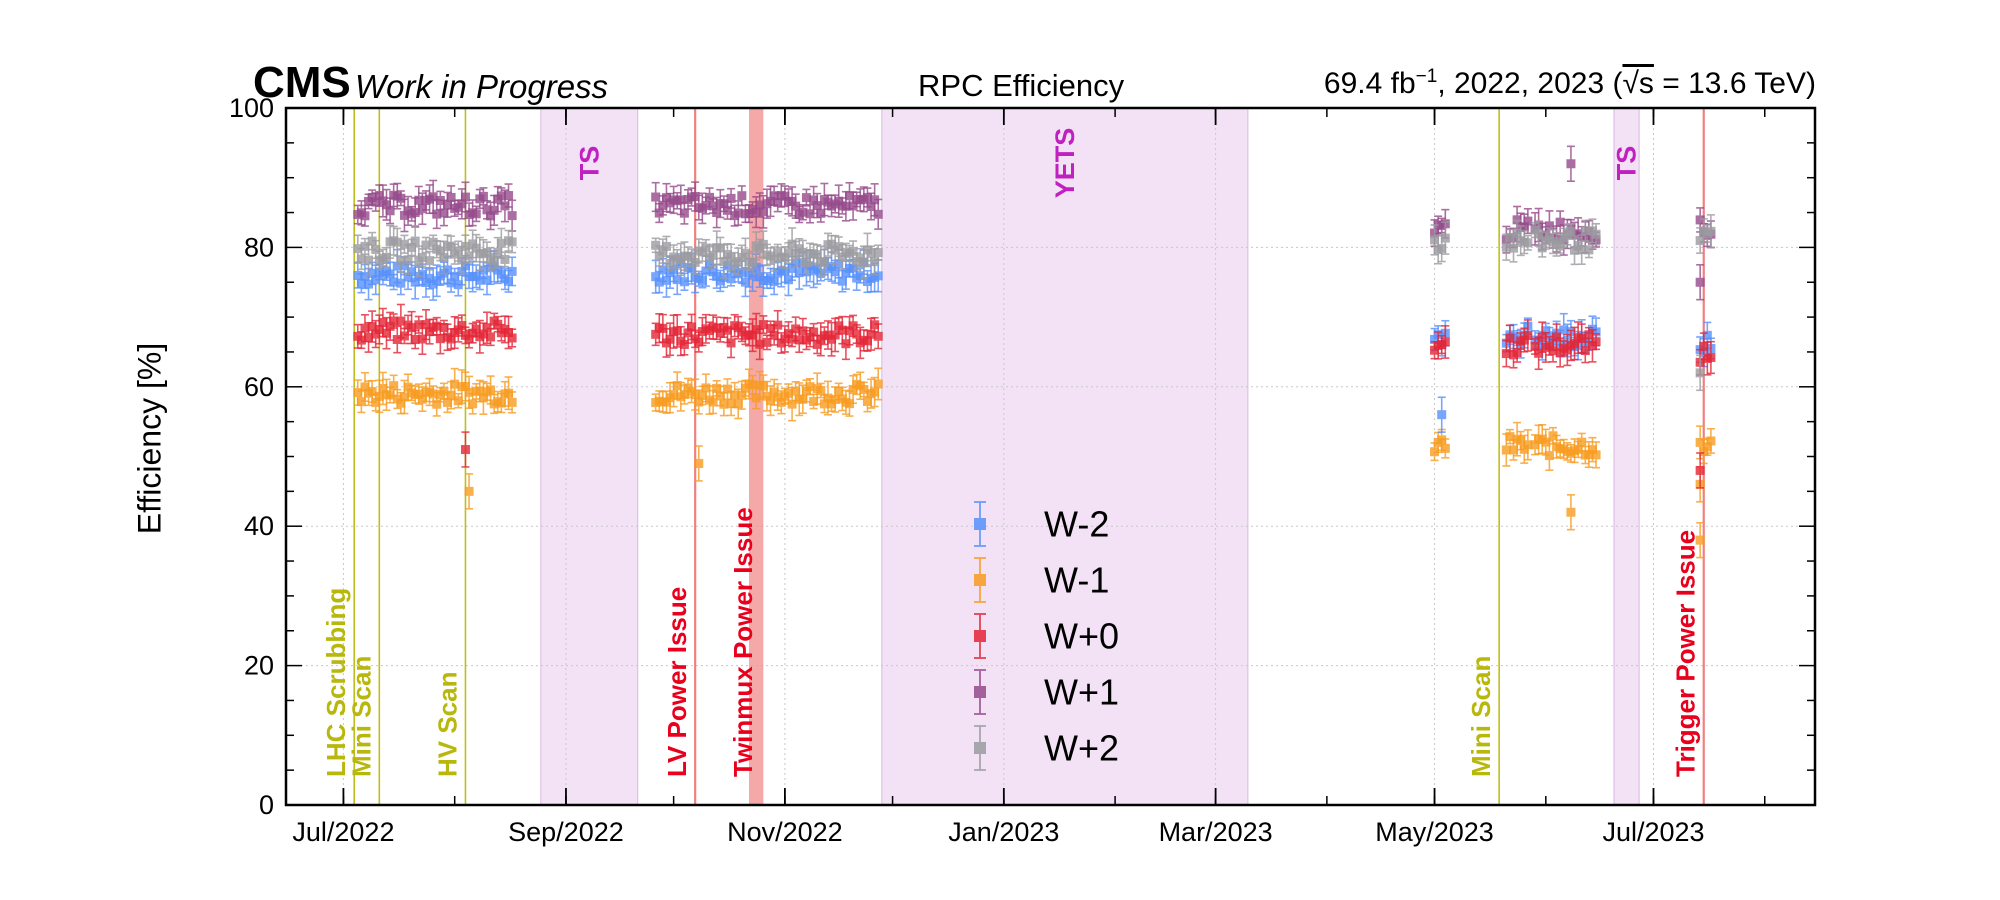 The image size is (2000, 900). What do you see at coordinates (1076, 580) in the screenshot?
I see `legend-label: W-1` at bounding box center [1076, 580].